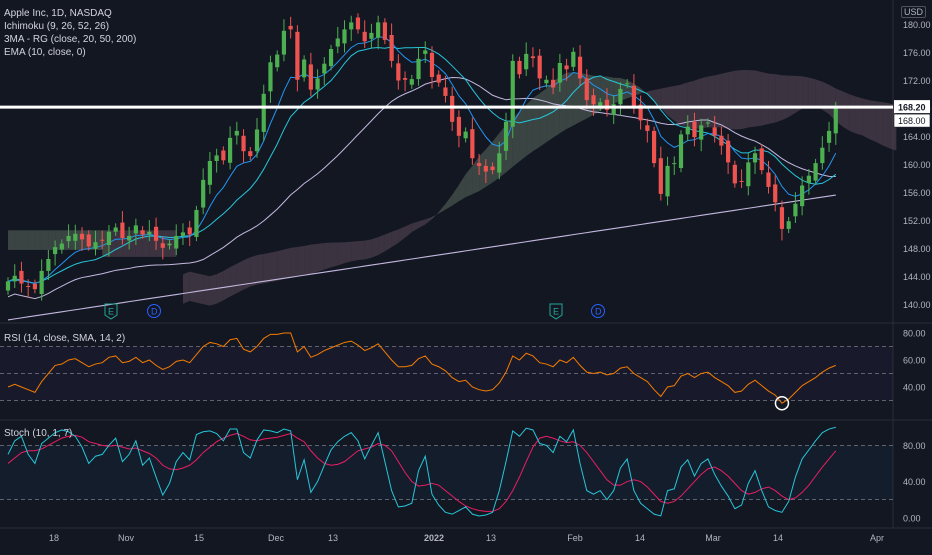 The image size is (932, 555). What do you see at coordinates (65, 338) in the screenshot?
I see `rsi-label: RSI (14, close, SMA, 14, 2)` at bounding box center [65, 338].